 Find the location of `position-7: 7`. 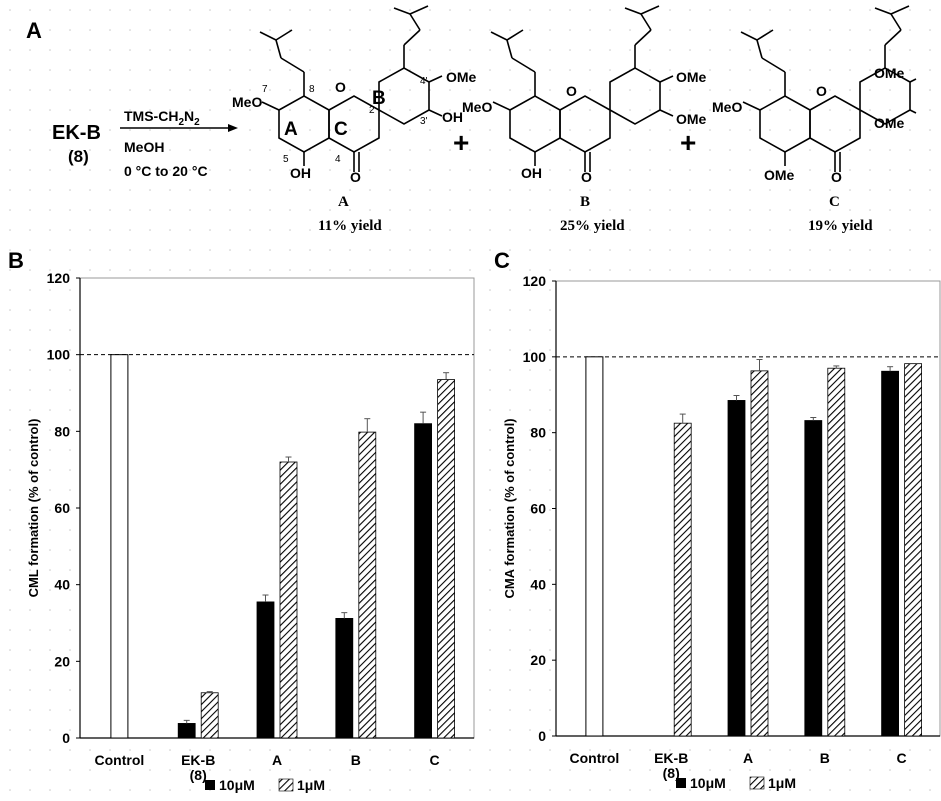

position-7: 7 is located at coordinates (265, 89).